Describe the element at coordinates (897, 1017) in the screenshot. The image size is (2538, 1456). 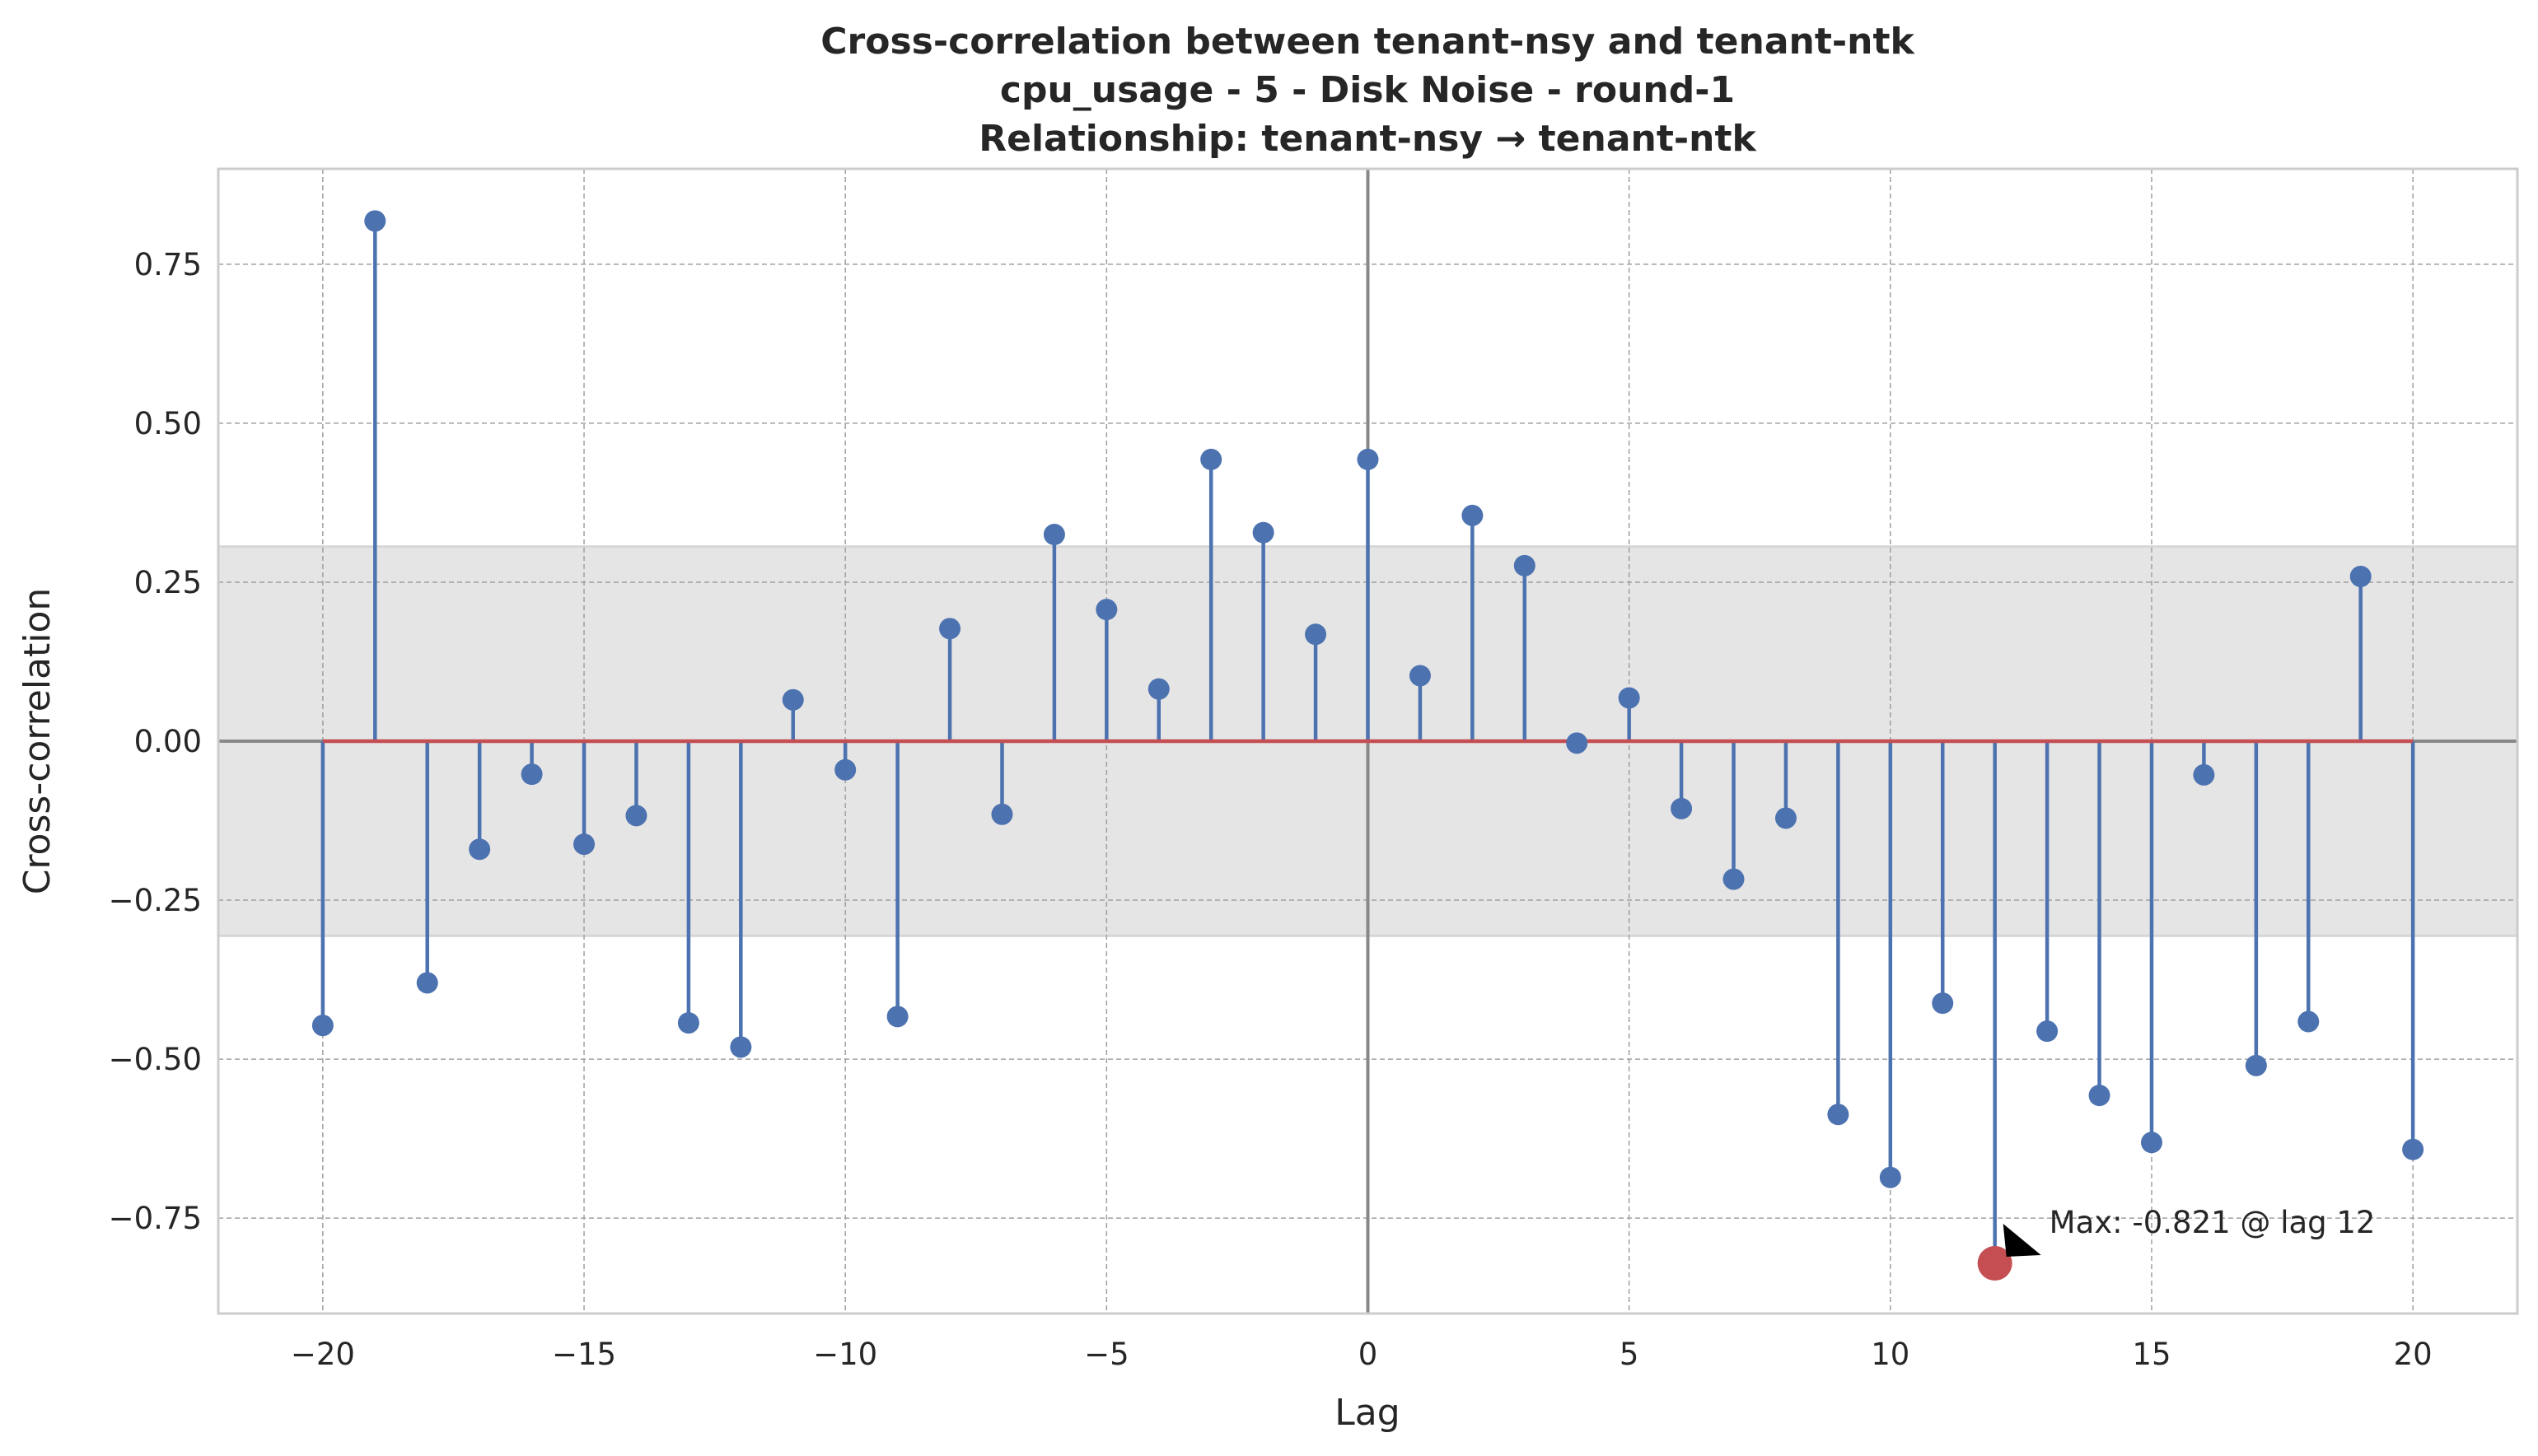
I see `stem-marker-lag--9` at that location.